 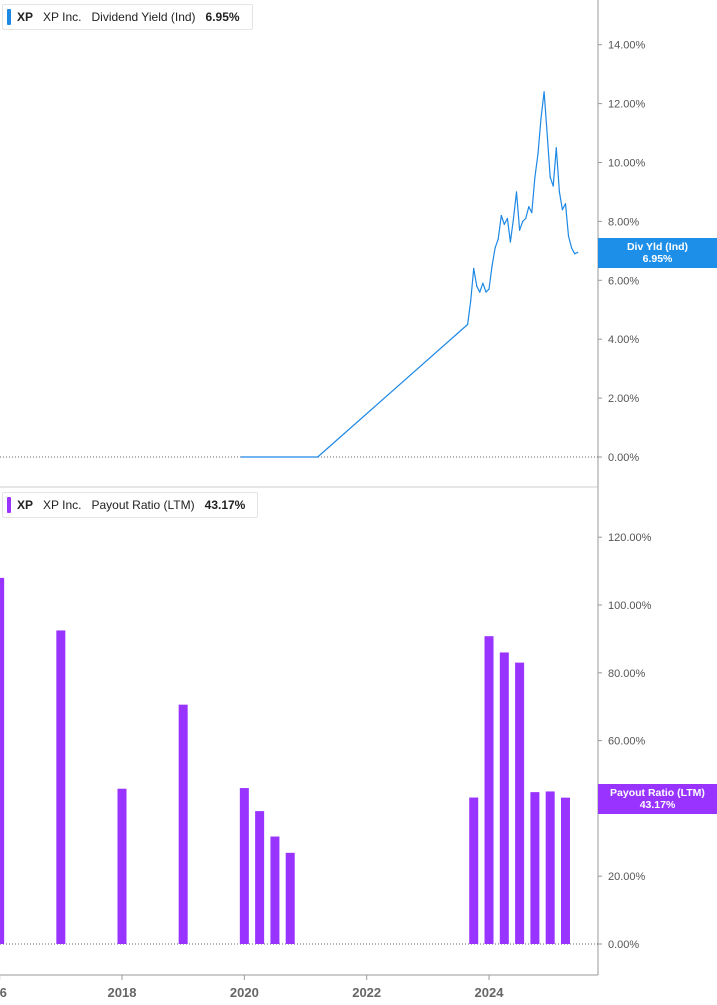 I want to click on legend-metric: Dividend Yield (Ind), so click(x=143, y=17).